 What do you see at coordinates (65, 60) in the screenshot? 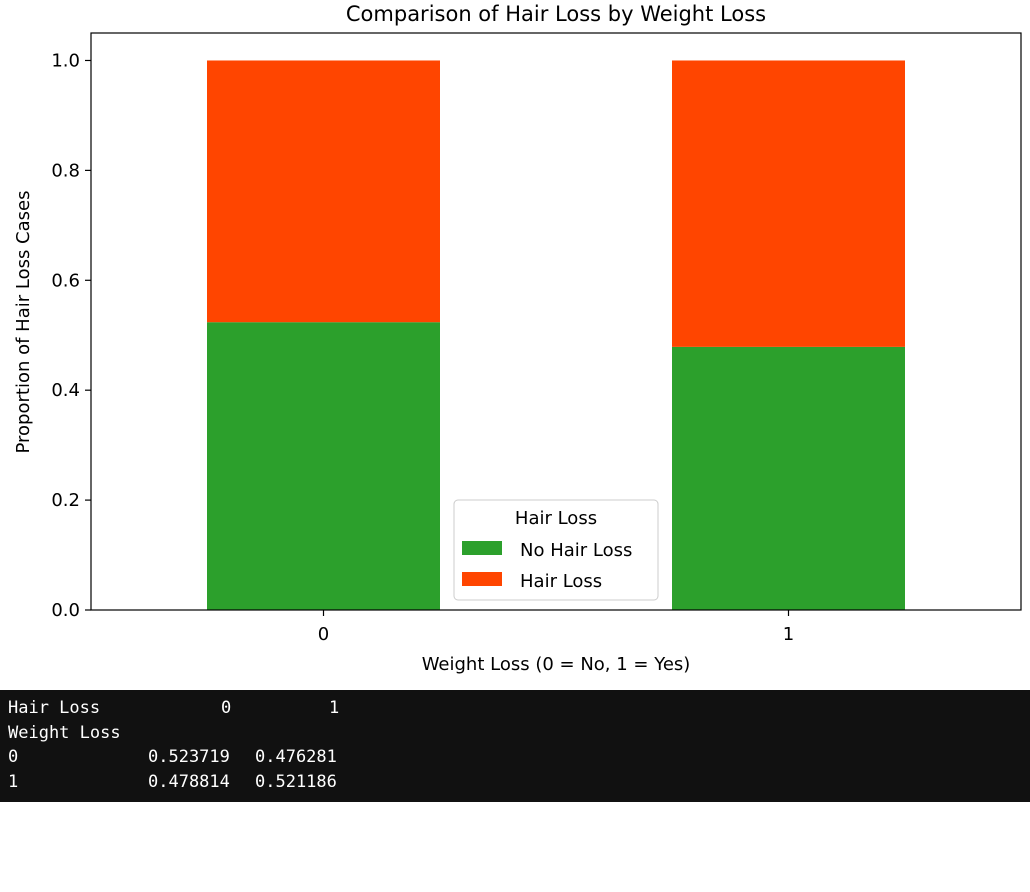
I see `y-tick-label: 1.0` at bounding box center [65, 60].